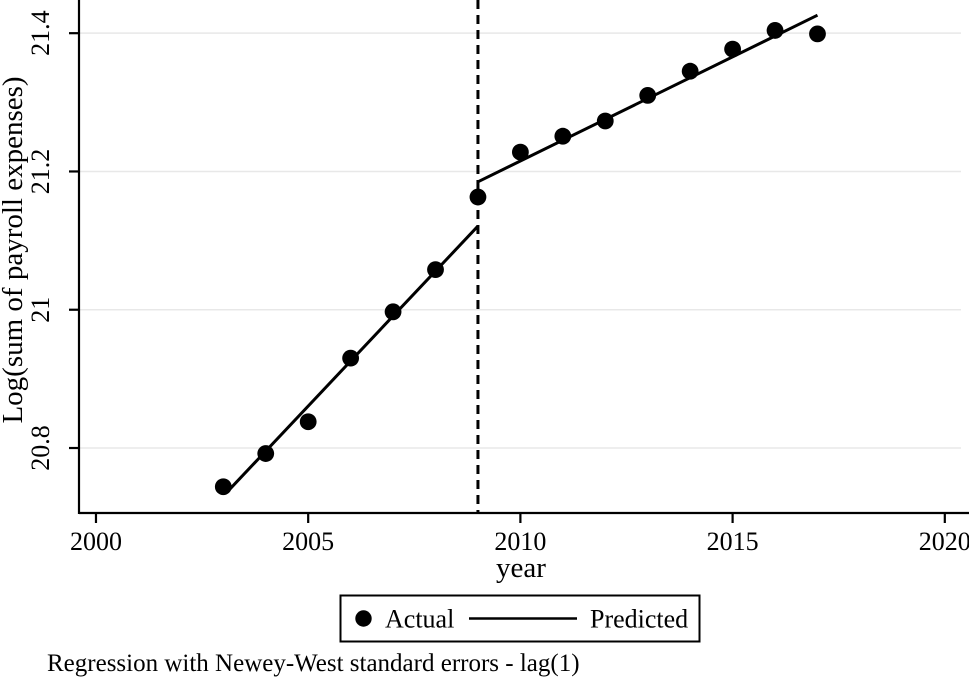 The height and width of the screenshot is (678, 969). Describe the element at coordinates (363, 618) in the screenshot. I see `legend-marker-actual-icon` at that location.